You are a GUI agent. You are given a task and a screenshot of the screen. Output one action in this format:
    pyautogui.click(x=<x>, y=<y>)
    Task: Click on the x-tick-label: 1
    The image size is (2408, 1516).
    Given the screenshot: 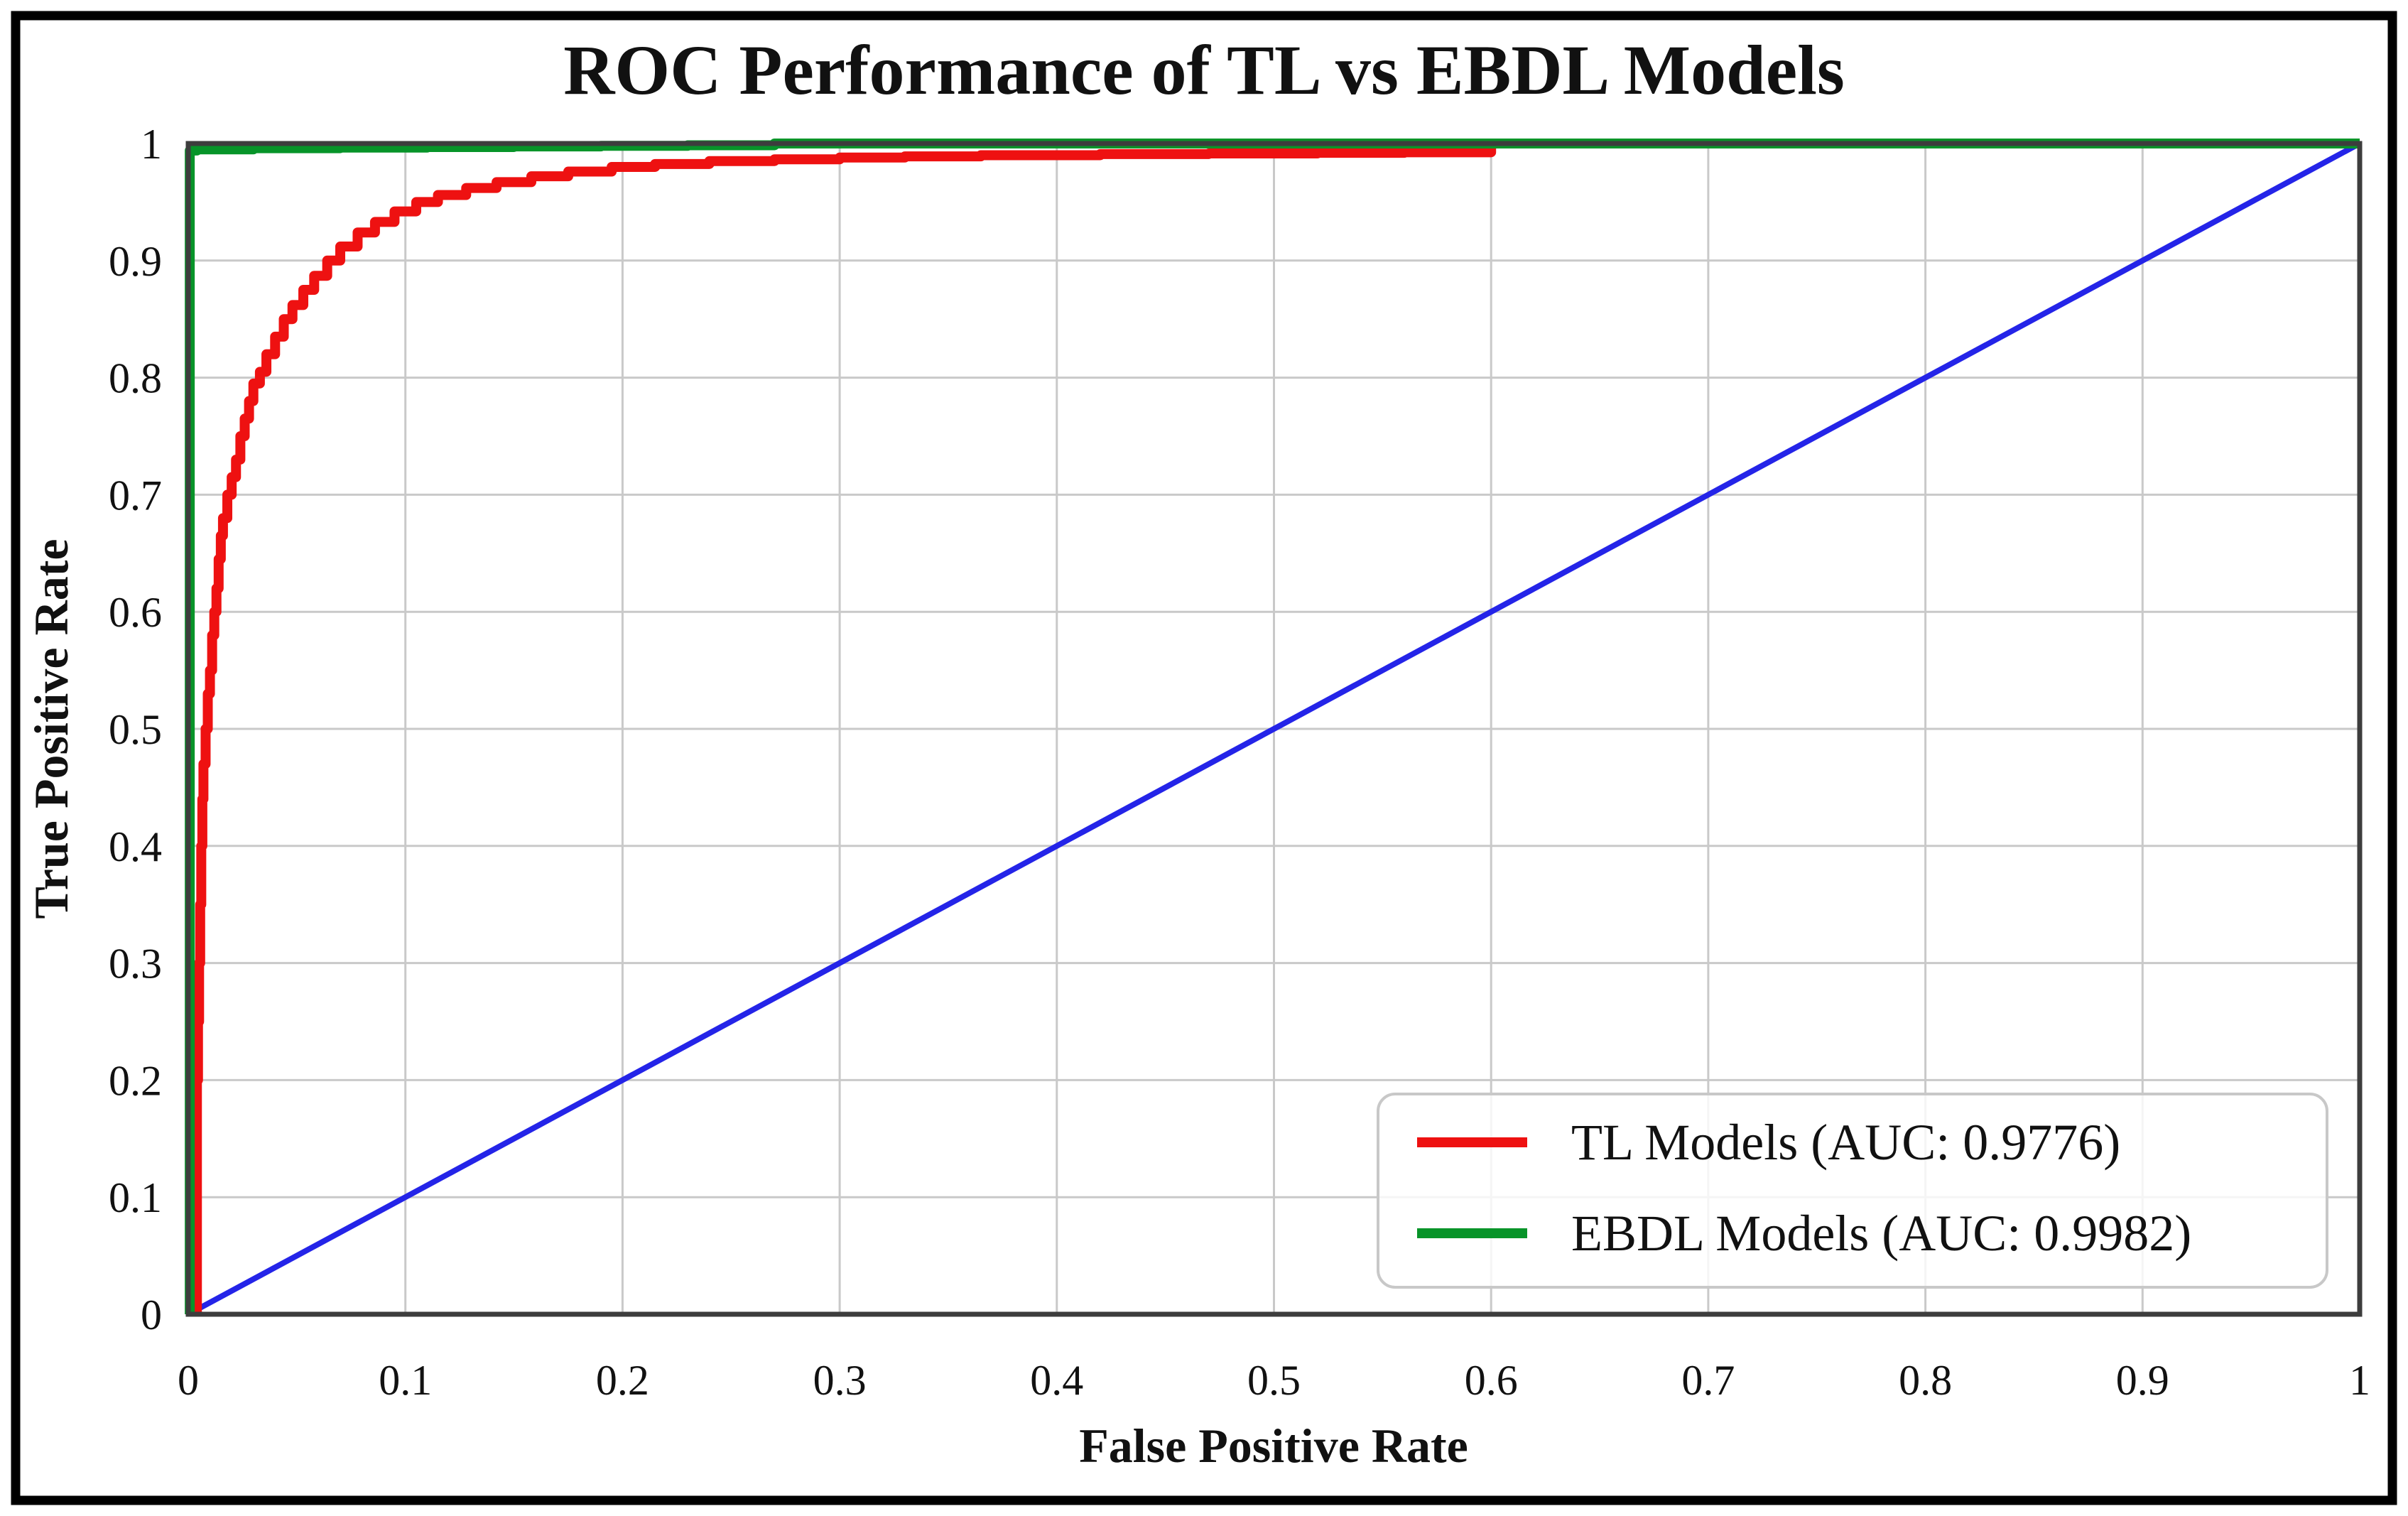 What is the action you would take?
    pyautogui.click(x=2360, y=1380)
    